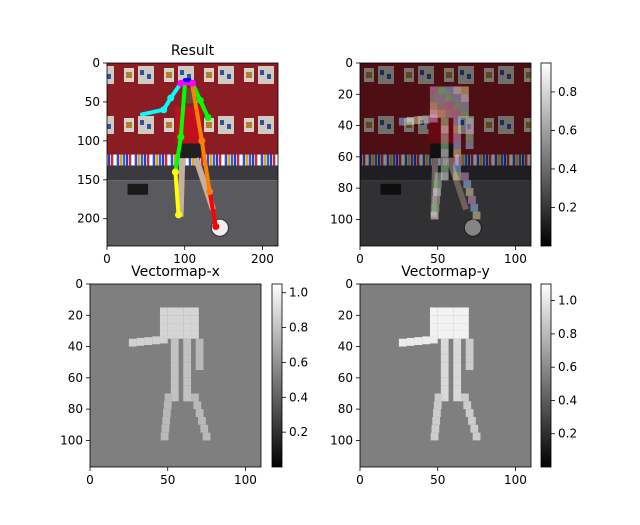 This screenshot has height=525, width=640. Describe the element at coordinates (567, 434) in the screenshot. I see `colorbar-tick-label: 0.2` at that location.